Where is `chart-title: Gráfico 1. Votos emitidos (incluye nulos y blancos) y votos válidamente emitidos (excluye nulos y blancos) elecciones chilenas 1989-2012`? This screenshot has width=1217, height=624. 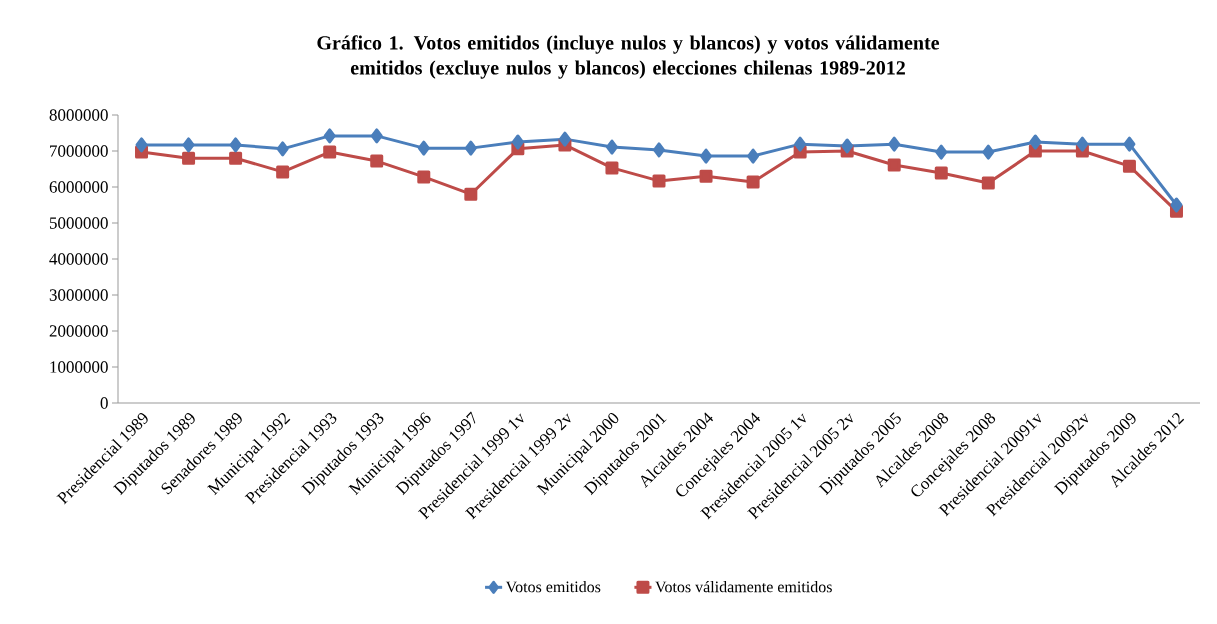 chart-title: Gráfico 1. Votos emitidos (incluye nulos y blancos) y votos válidamente emitidos (excluye nulos y blancos) elecciones chilenas 1989-2012 is located at coordinates (628, 57).